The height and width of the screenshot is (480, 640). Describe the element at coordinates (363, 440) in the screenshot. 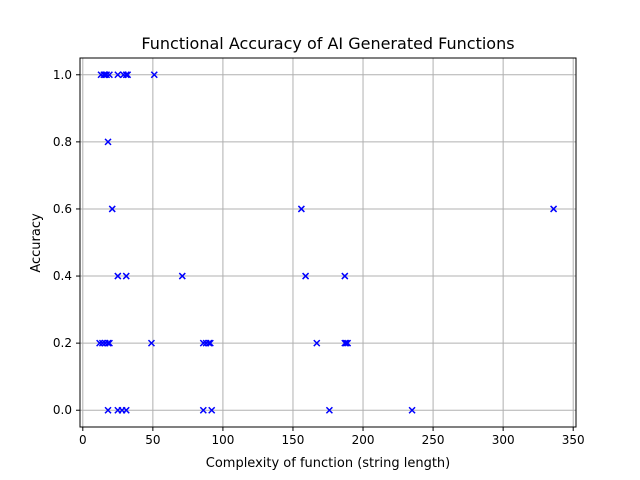

I see `x-tick-label: 200` at that location.